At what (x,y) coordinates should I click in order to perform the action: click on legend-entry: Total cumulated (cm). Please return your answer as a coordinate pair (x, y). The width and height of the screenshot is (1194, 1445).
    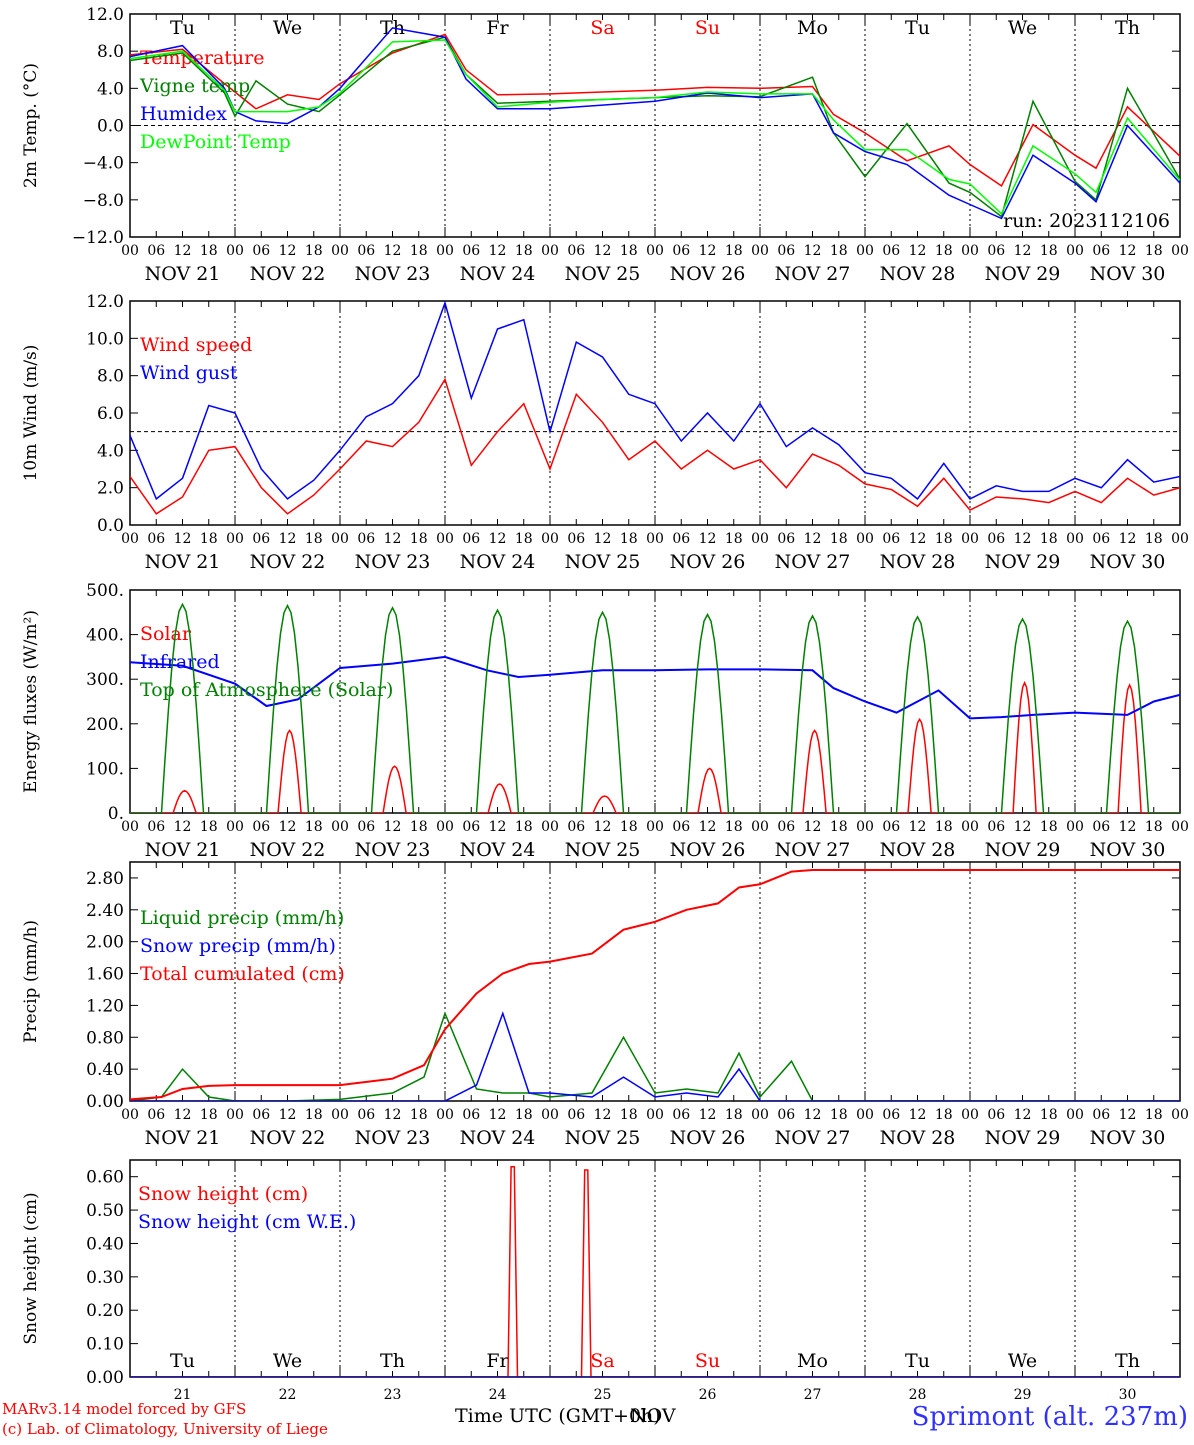
    Looking at the image, I should click on (242, 974).